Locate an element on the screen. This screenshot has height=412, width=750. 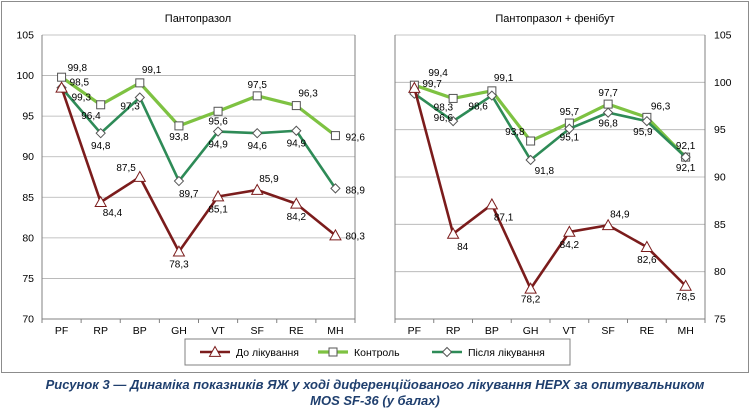
data-label-after: 94,6 is located at coordinates (257, 146).